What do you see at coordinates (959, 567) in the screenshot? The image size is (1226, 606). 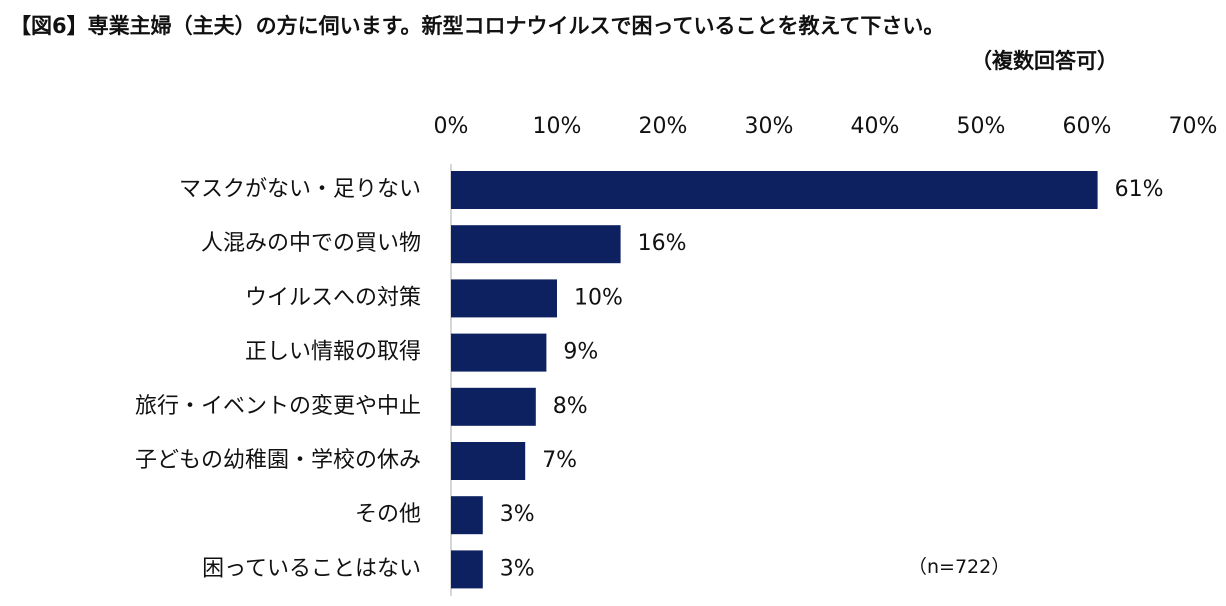 I see `sample-size-note: （n=722）` at bounding box center [959, 567].